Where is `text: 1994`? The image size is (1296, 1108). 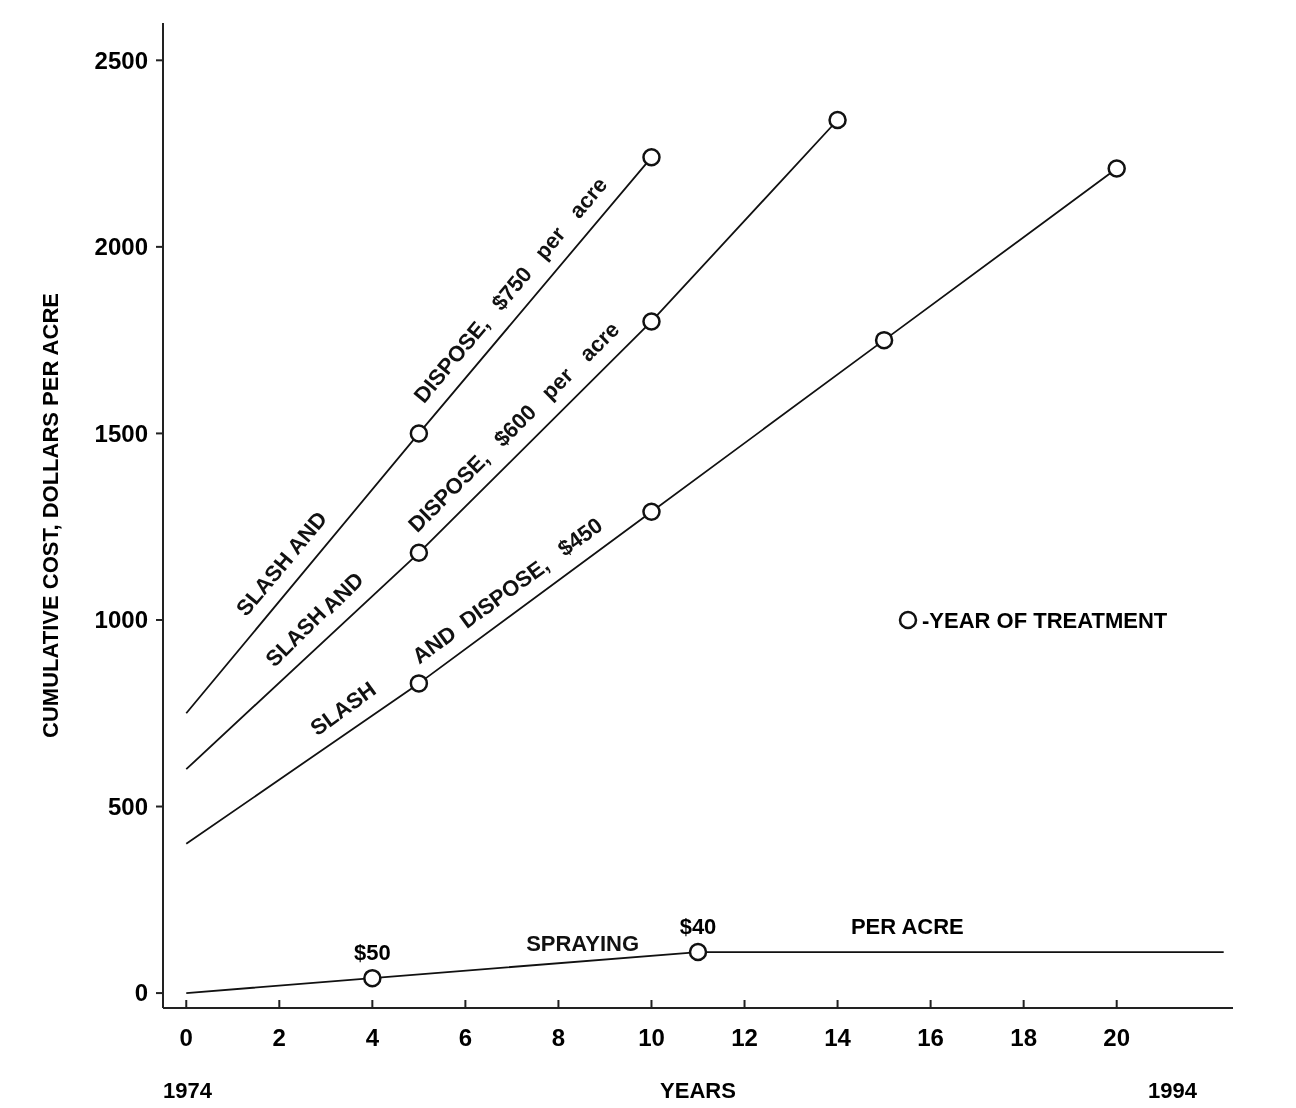 text: 1994 is located at coordinates (1173, 1090).